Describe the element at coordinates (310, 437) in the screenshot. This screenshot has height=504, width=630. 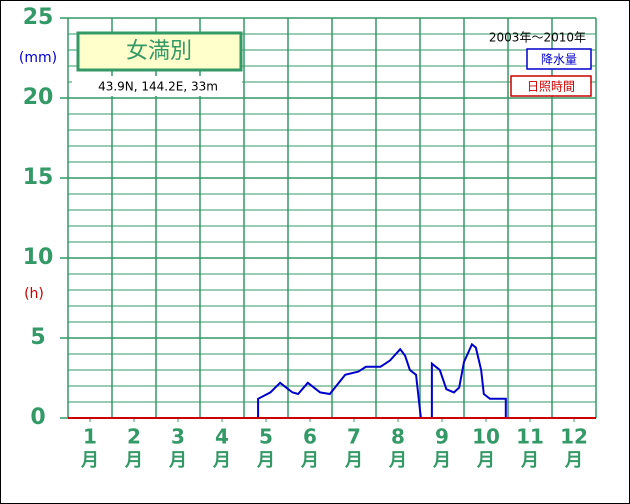
I see `x-tick-label: 6` at that location.